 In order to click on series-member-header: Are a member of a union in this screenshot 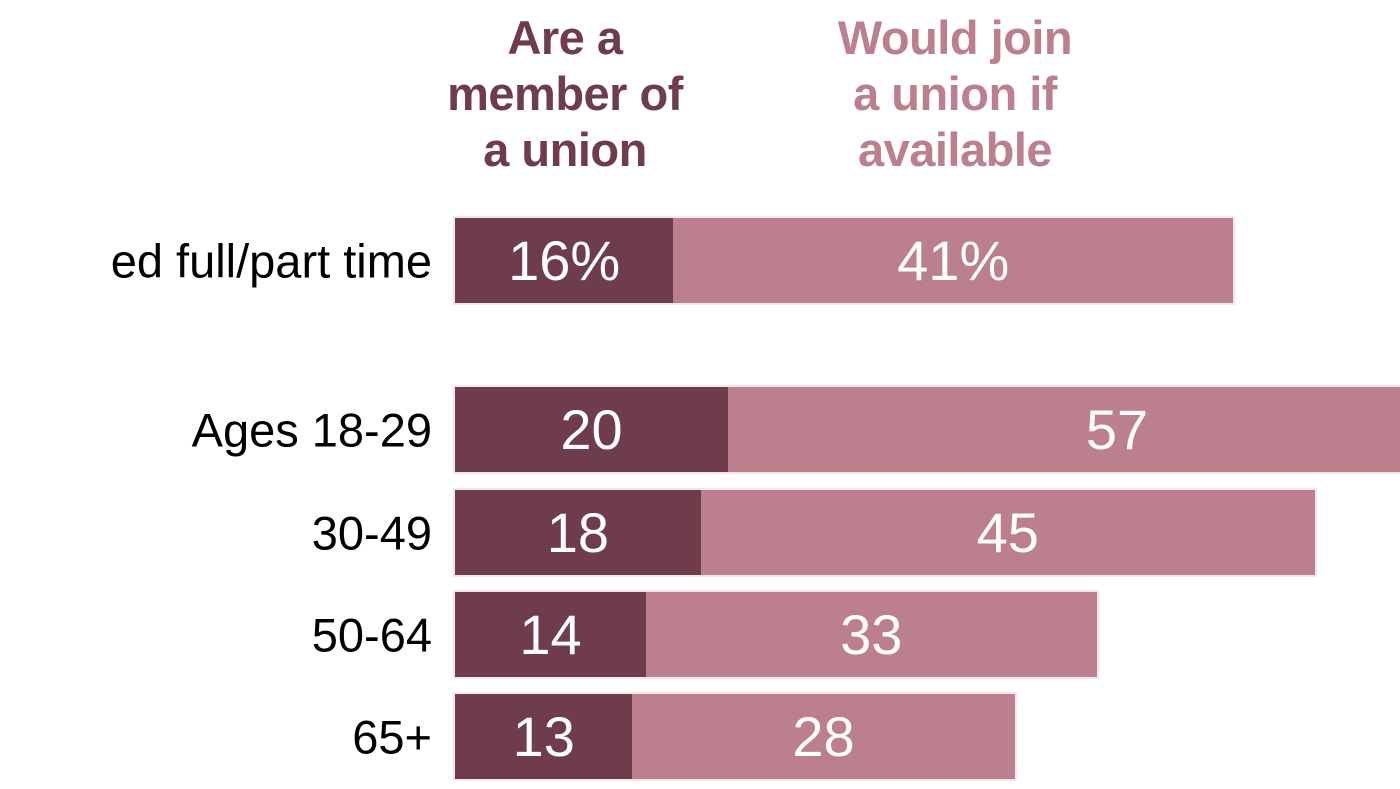, I will do `click(565, 93)`.